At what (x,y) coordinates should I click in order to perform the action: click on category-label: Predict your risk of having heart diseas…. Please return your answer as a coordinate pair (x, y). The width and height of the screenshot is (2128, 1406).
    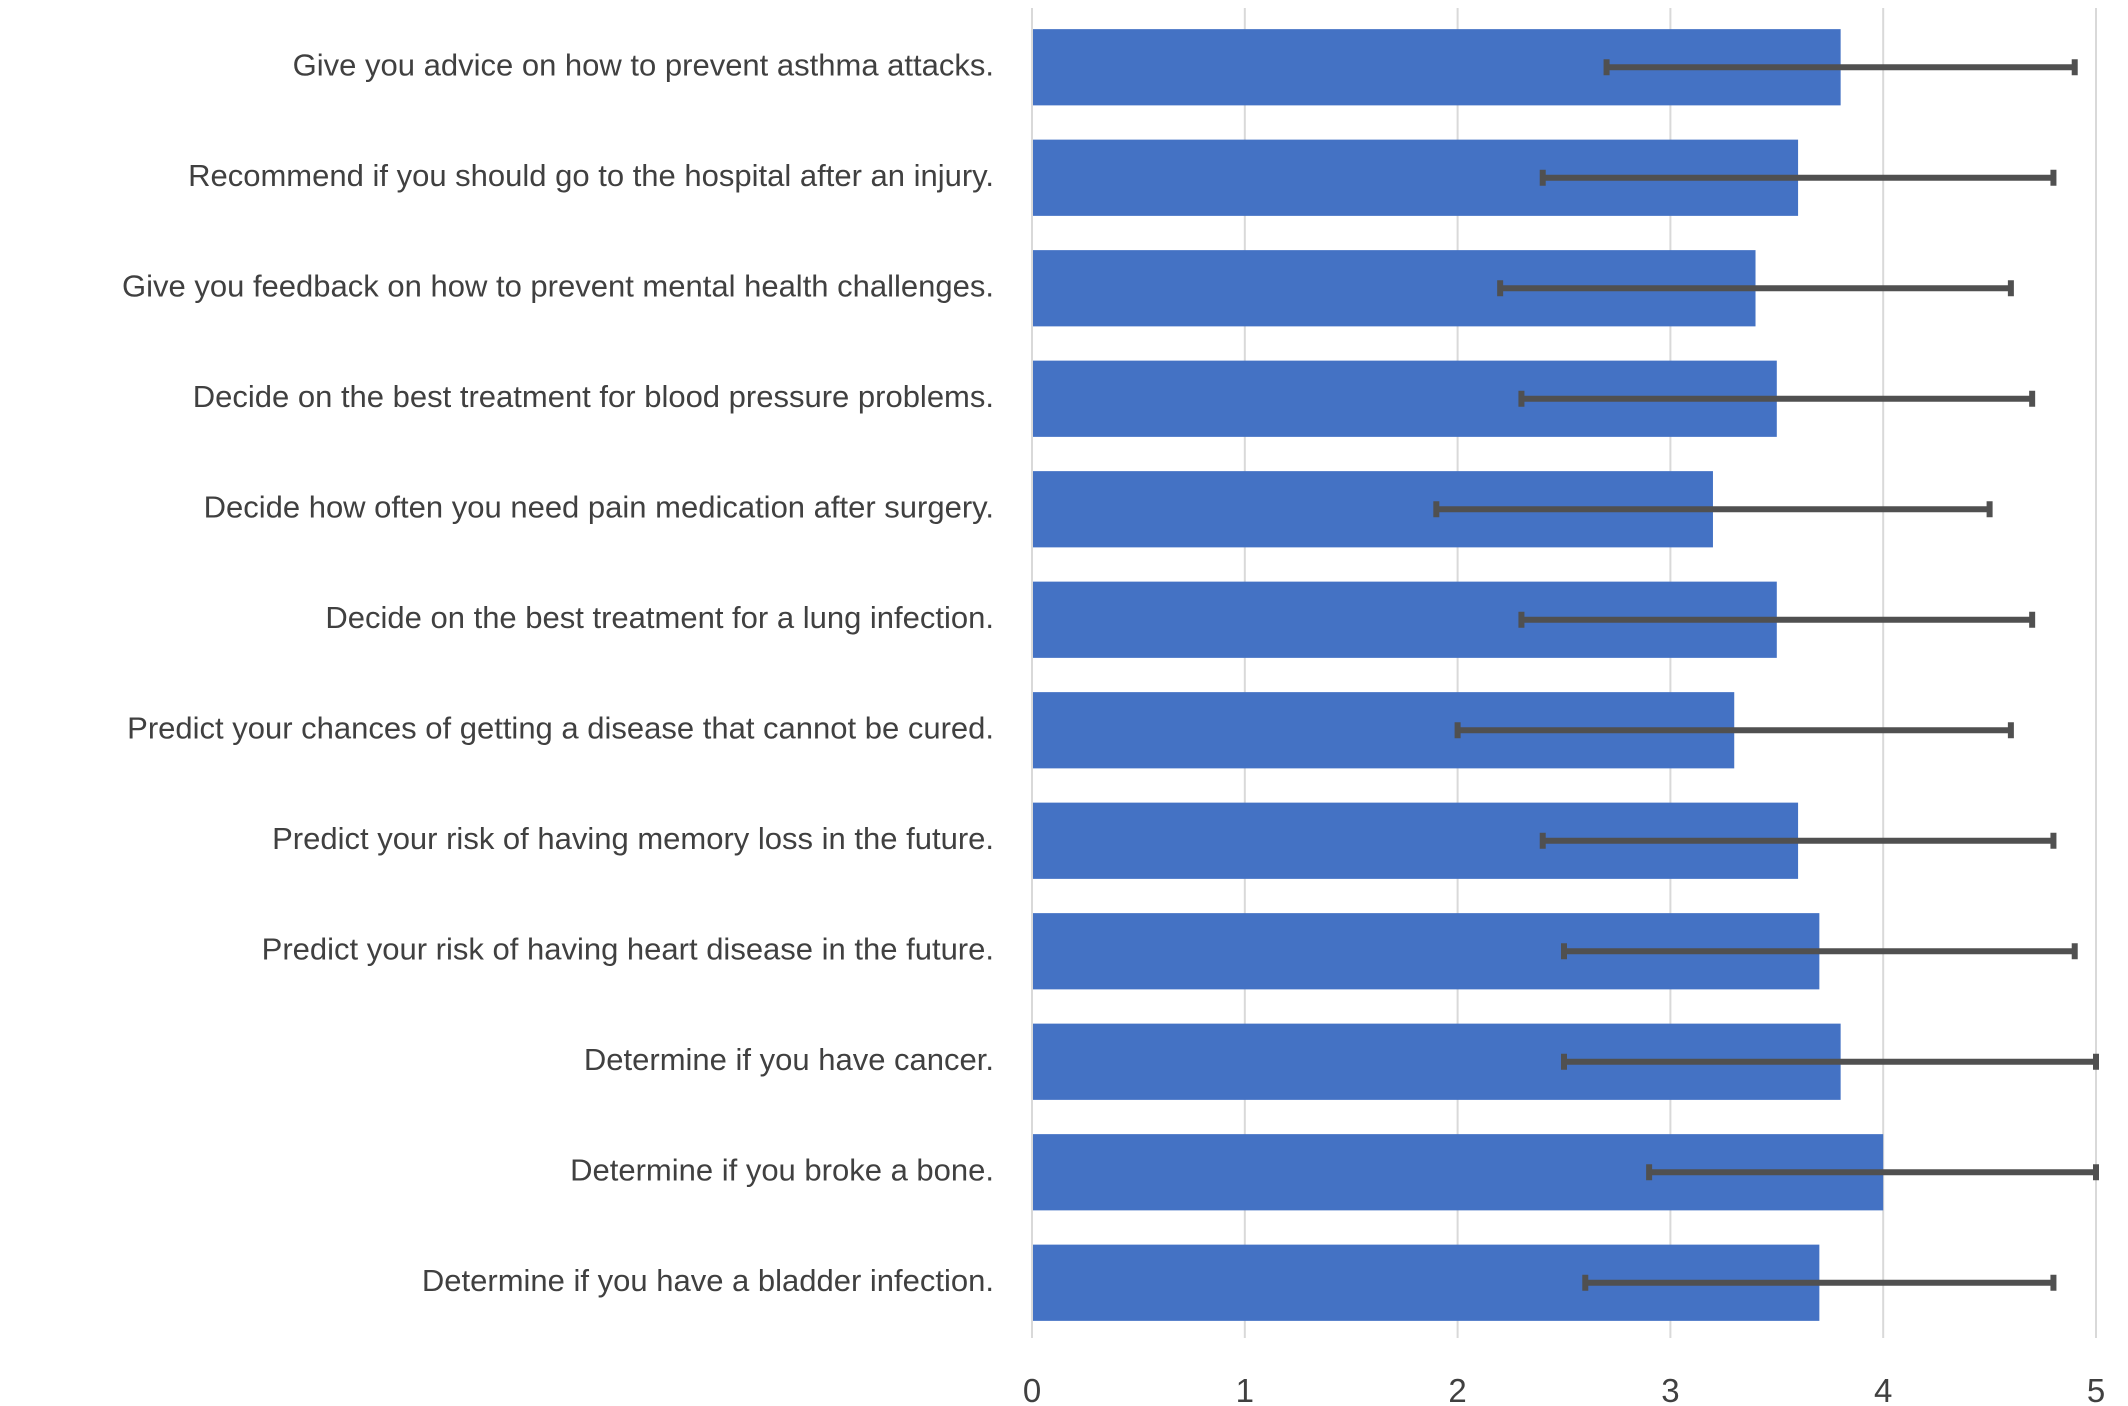
    Looking at the image, I should click on (628, 948).